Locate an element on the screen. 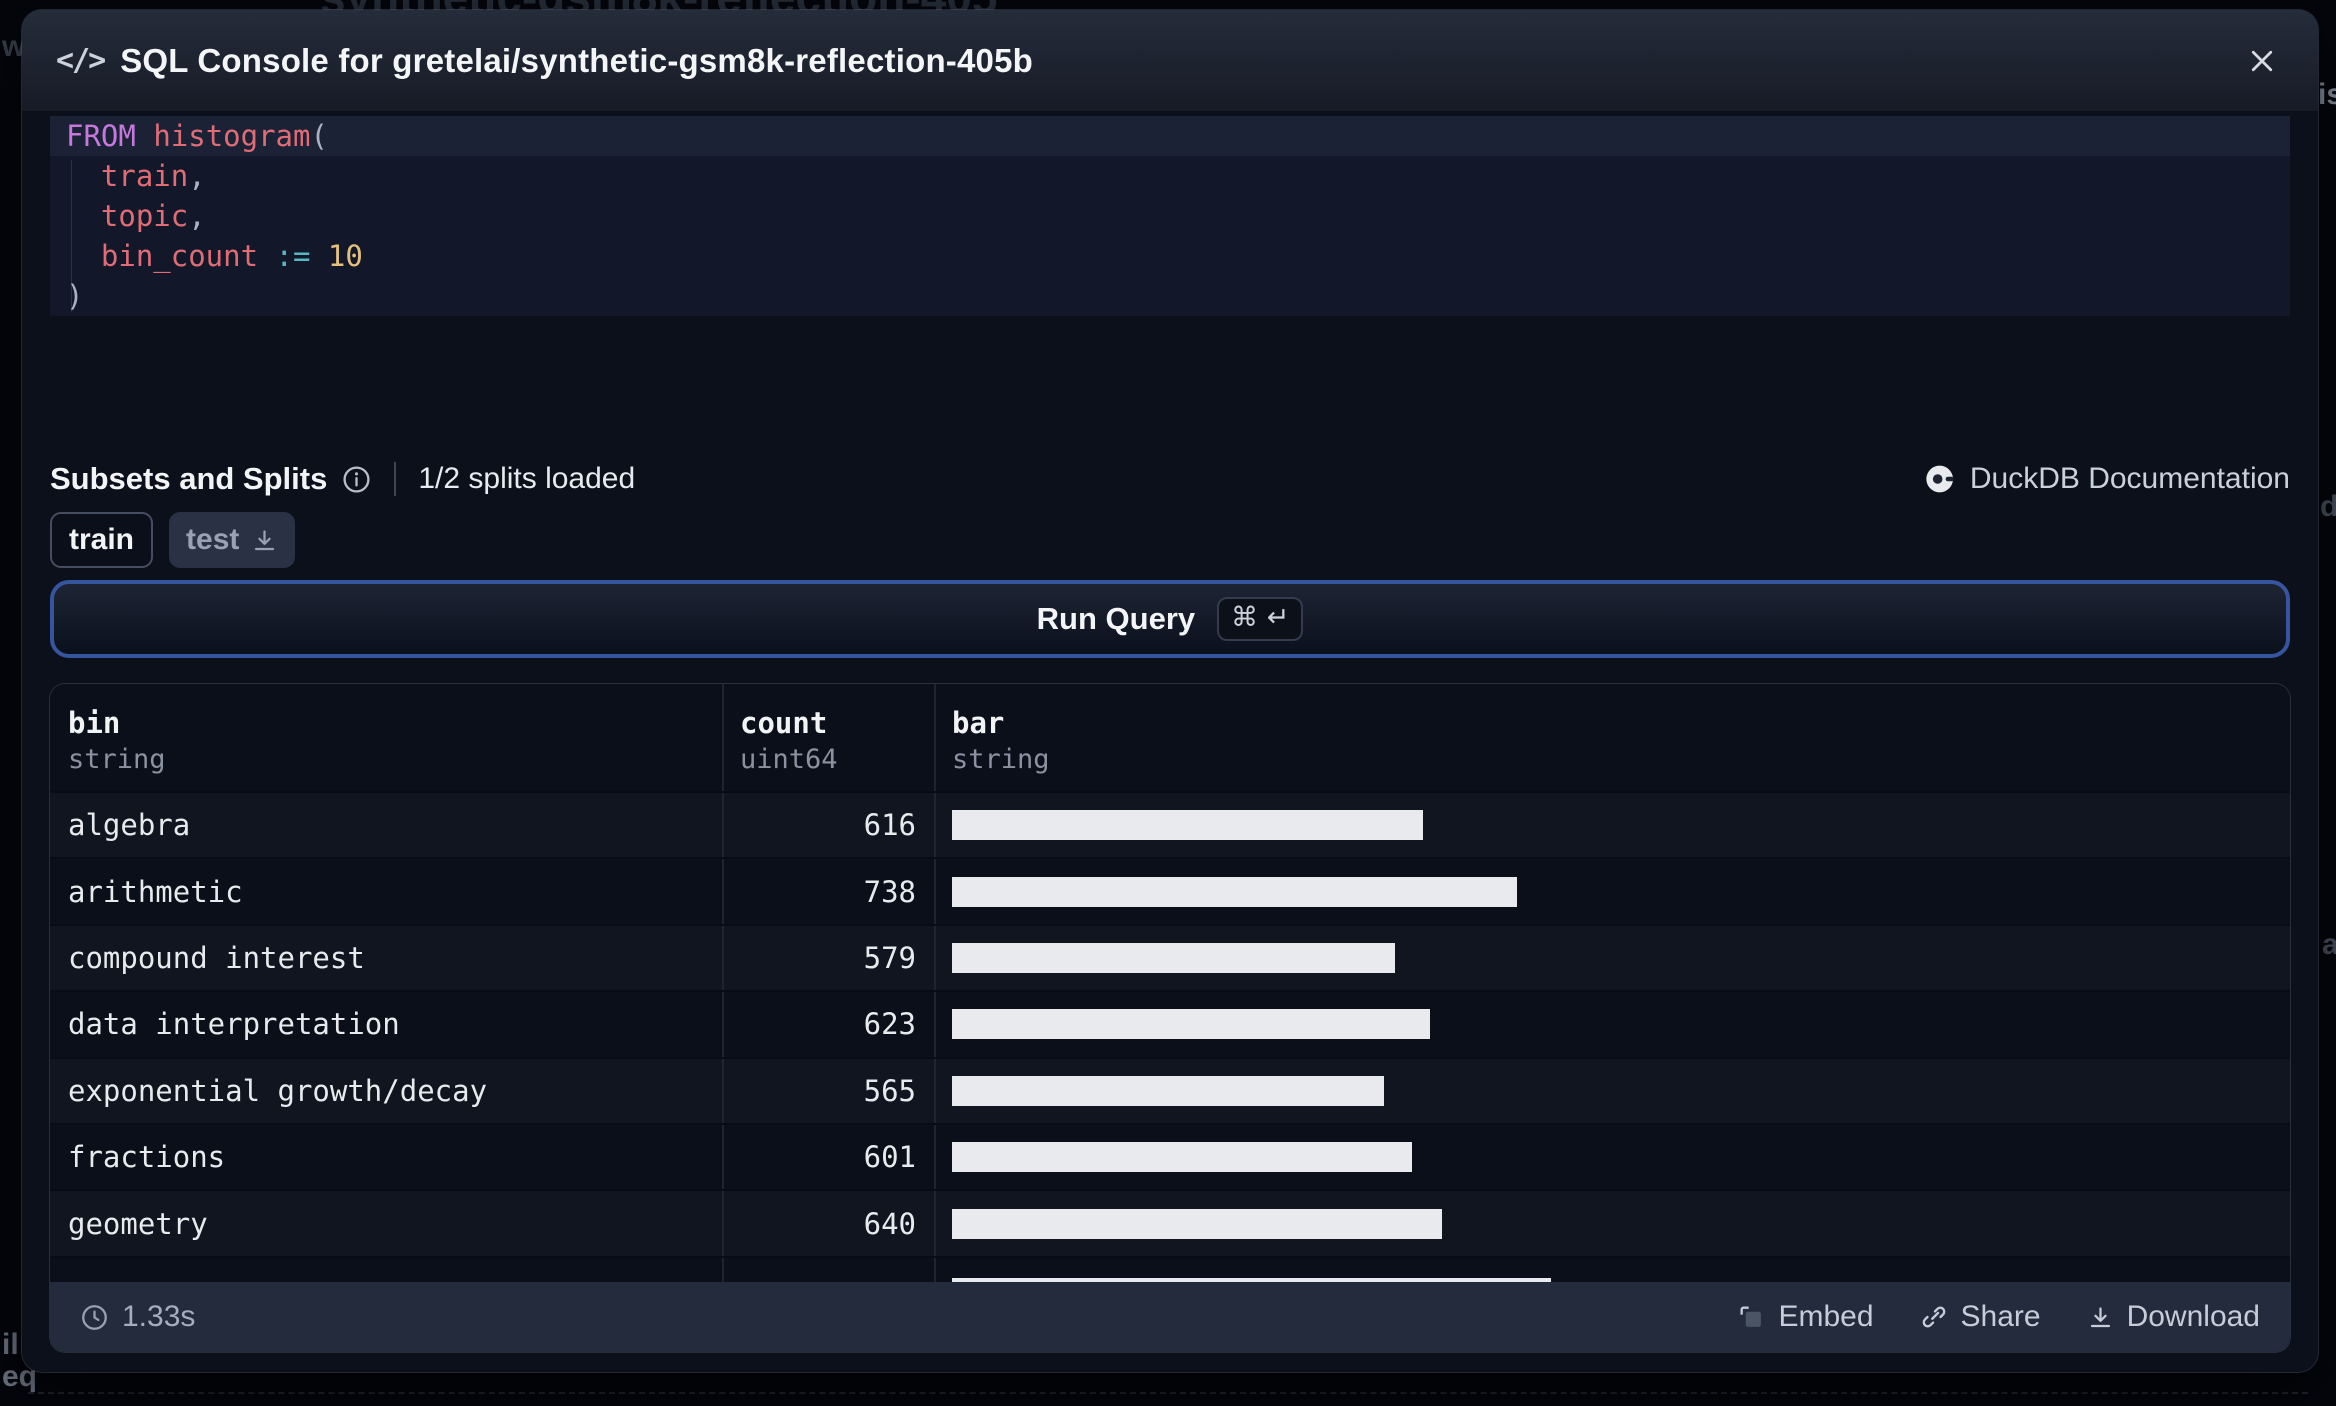 This screenshot has height=1406, width=2336. table-row-compound-interest: compound interest 579 is located at coordinates (1170, 957).